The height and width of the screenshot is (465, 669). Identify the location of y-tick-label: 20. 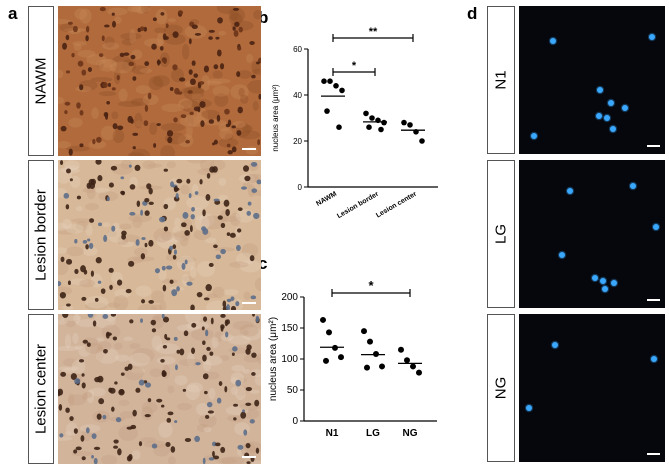
(297, 141).